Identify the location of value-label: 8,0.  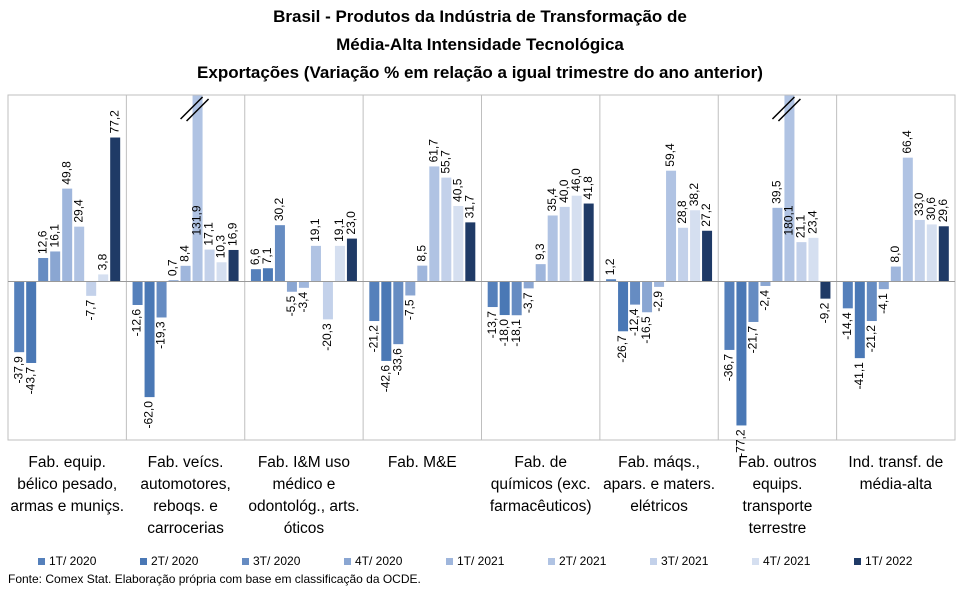
(895, 254).